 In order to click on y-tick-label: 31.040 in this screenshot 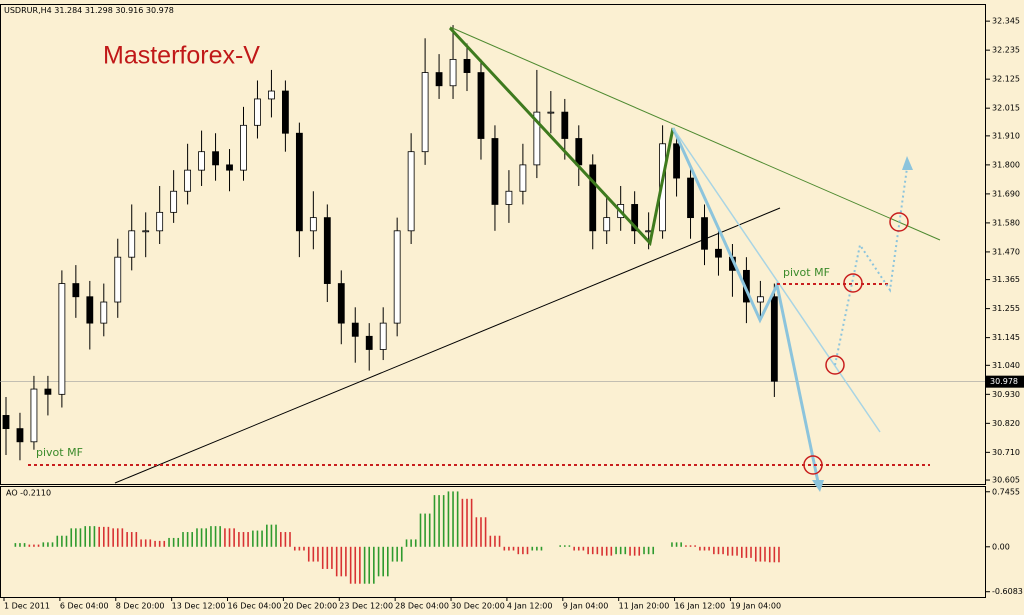, I will do `click(1006, 365)`.